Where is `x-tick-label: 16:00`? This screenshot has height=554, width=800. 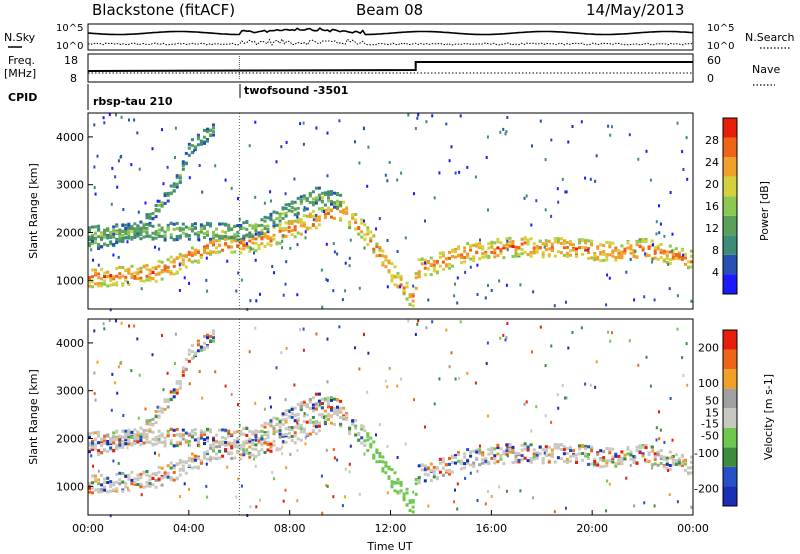
x-tick-label: 16:00 is located at coordinates (491, 528).